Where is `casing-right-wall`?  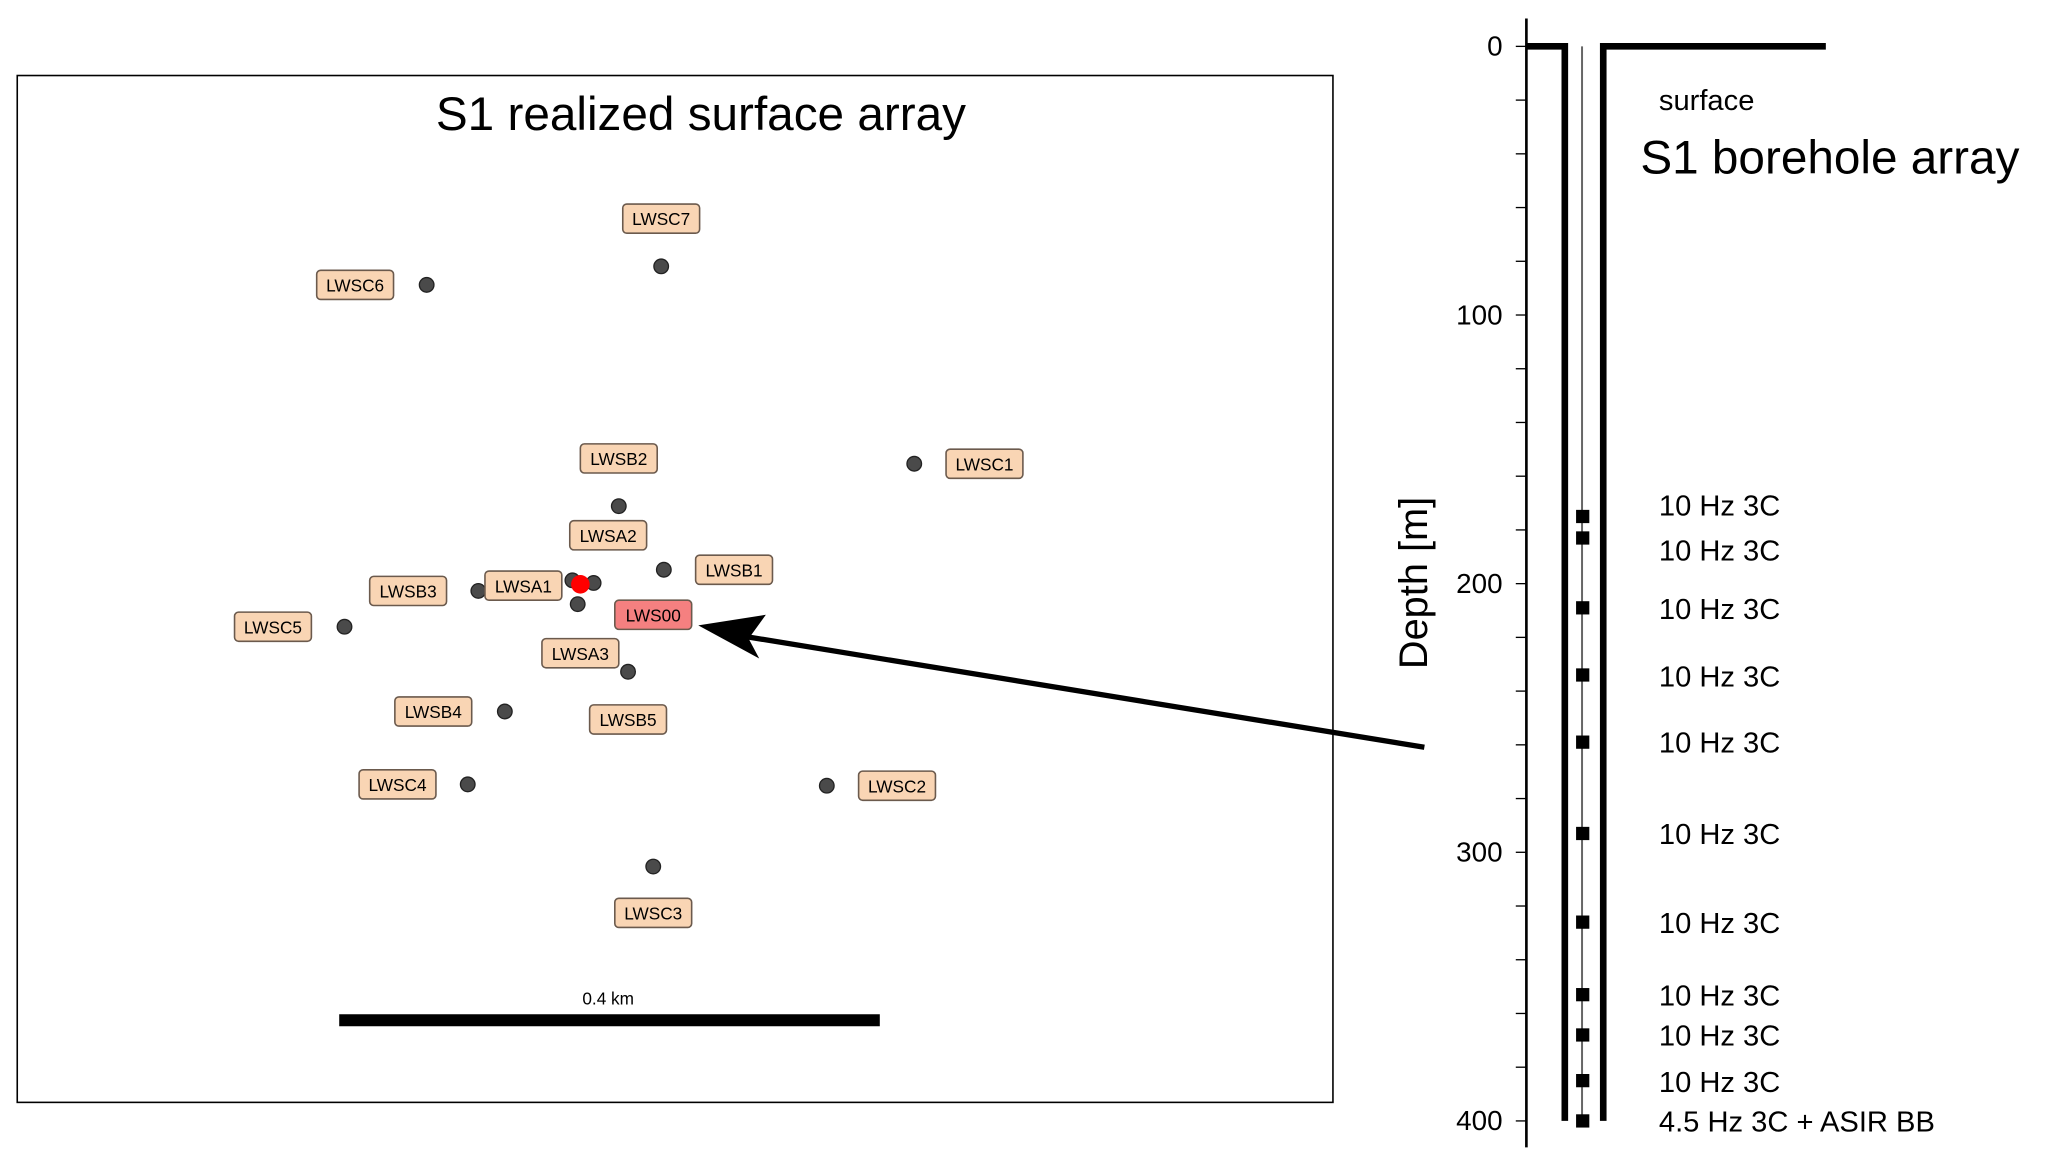
casing-right-wall is located at coordinates (1712, 582).